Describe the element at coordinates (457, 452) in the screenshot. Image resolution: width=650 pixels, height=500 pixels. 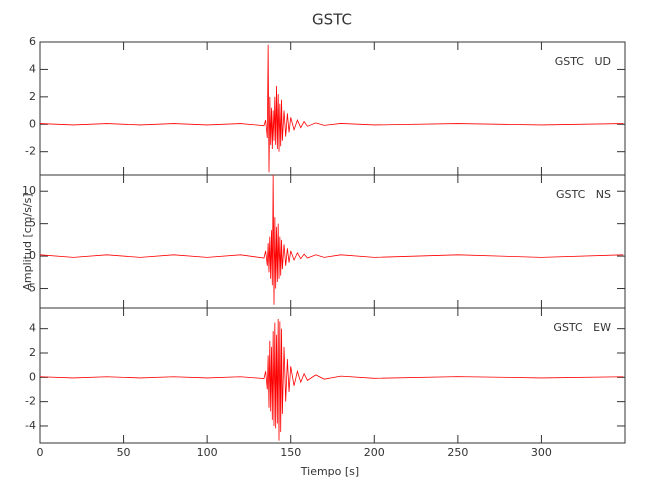
I see `x-tick-label: 250` at that location.